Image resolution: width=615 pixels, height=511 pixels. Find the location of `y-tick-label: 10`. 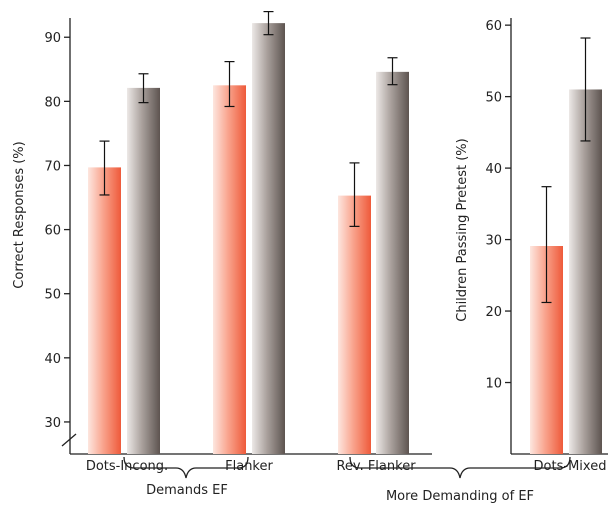

y-tick-label: 10 is located at coordinates (493, 384).